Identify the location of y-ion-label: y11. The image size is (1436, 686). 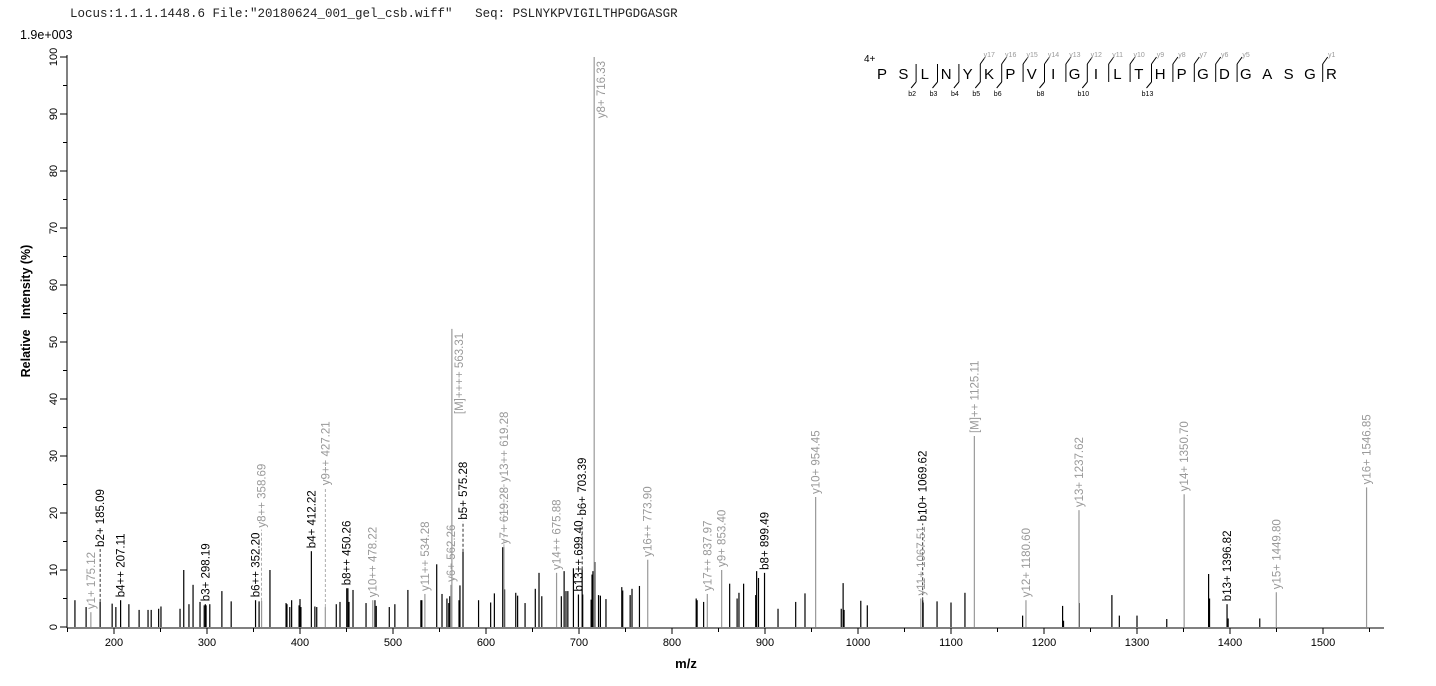
(1117, 55).